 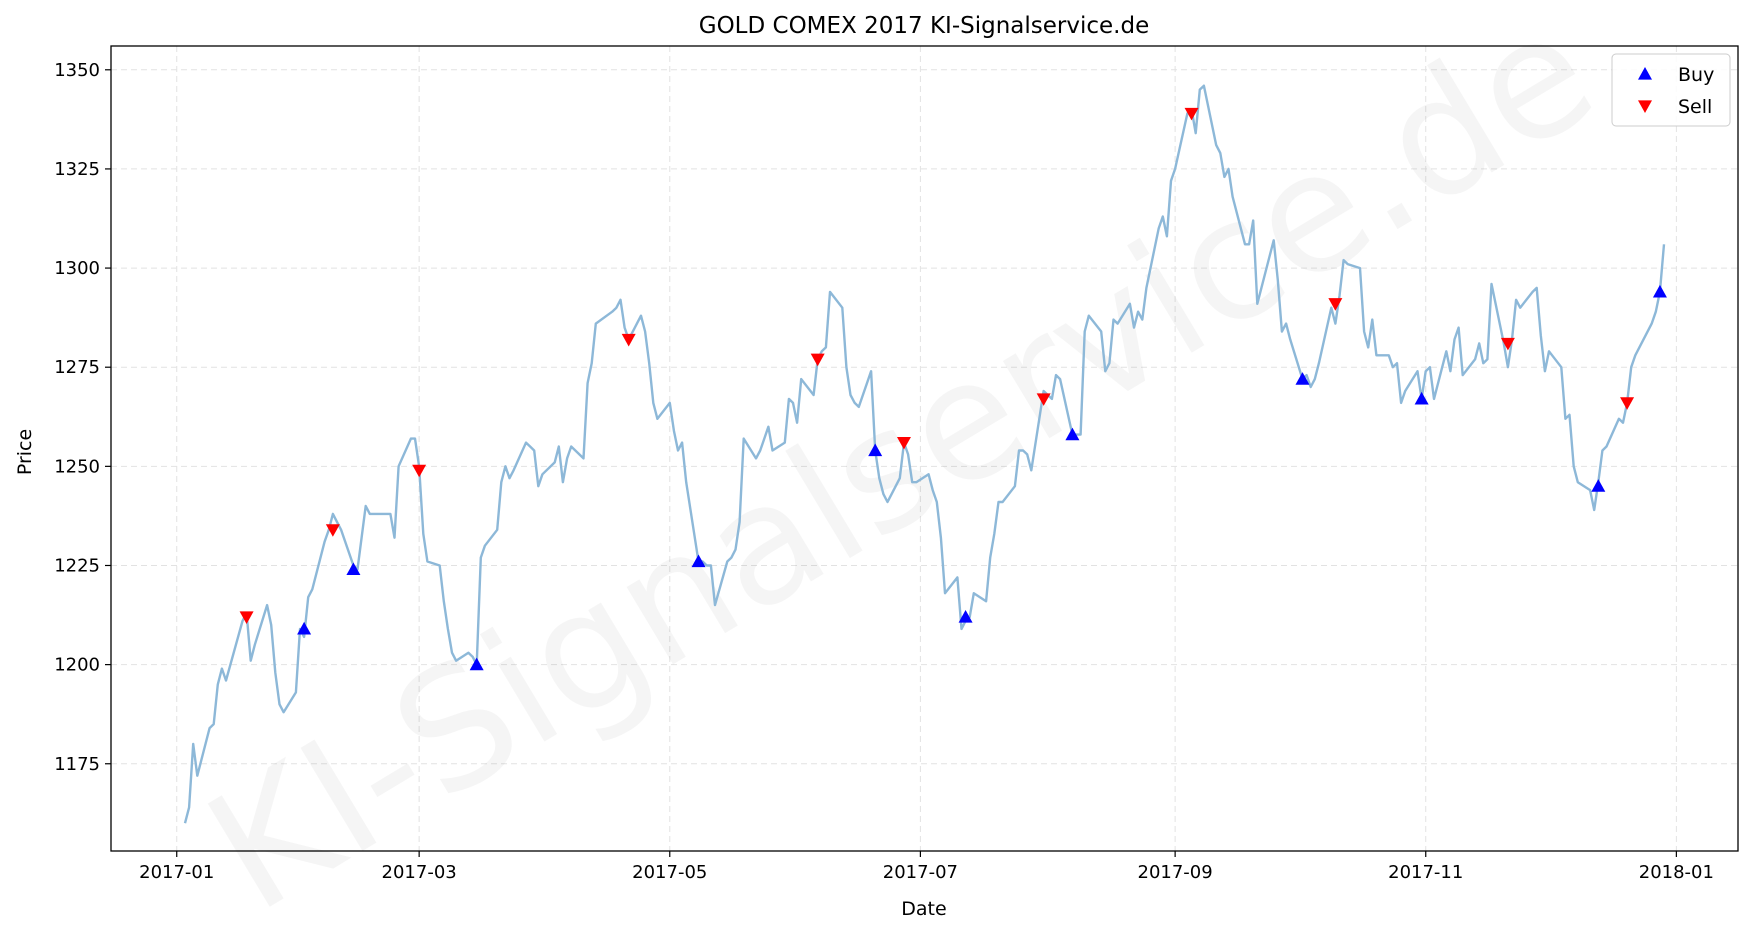 What do you see at coordinates (77, 169) in the screenshot?
I see `y-tick-label: 1325` at bounding box center [77, 169].